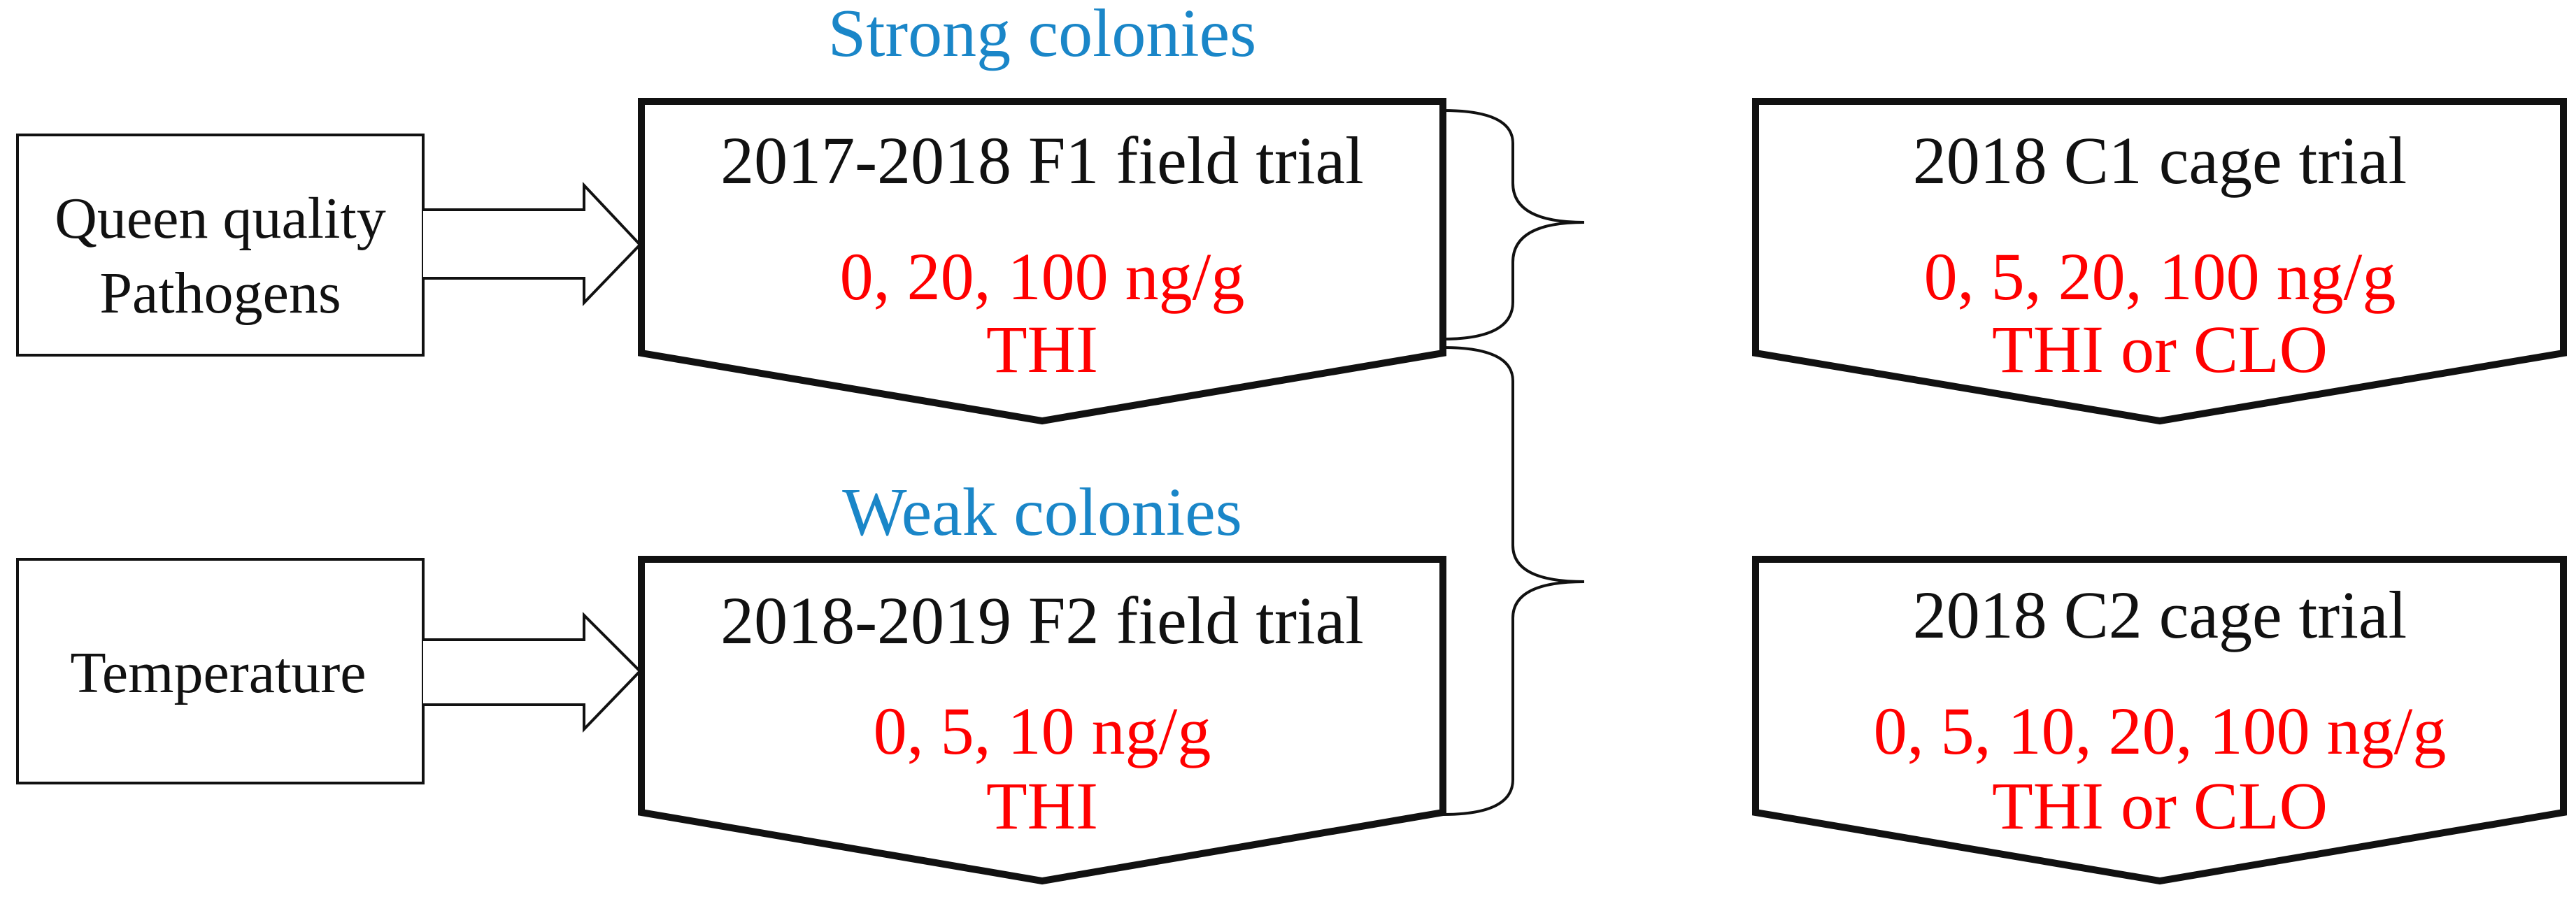  What do you see at coordinates (532, 672) in the screenshot?
I see `hollow-arrow-bottom` at bounding box center [532, 672].